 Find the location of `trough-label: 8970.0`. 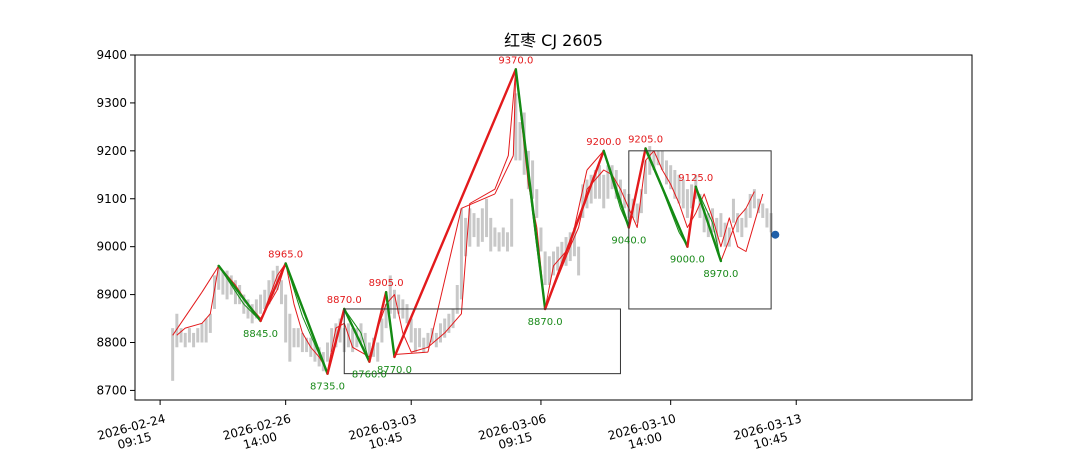

trough-label: 8970.0 is located at coordinates (720, 274).